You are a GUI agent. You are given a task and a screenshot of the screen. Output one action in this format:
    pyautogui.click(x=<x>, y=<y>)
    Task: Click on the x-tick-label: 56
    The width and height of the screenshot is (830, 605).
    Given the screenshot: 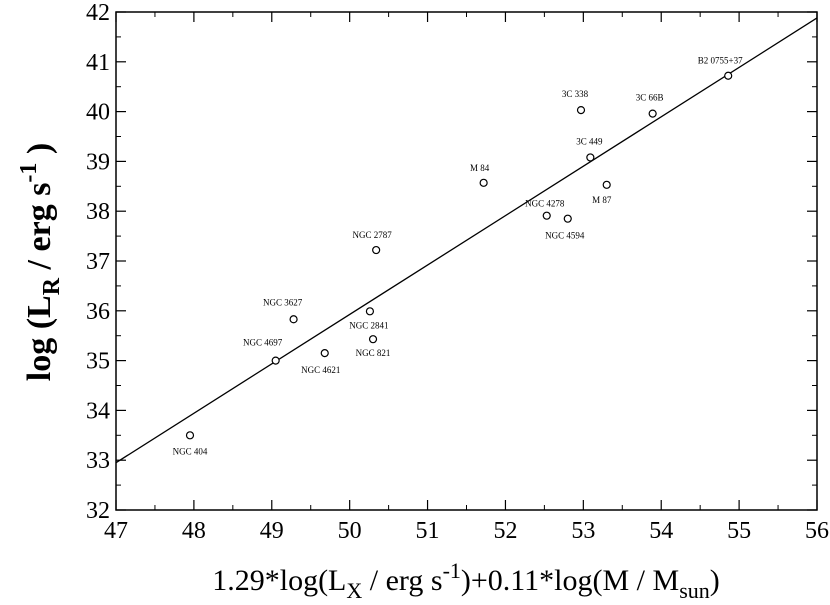 What is the action you would take?
    pyautogui.click(x=817, y=531)
    